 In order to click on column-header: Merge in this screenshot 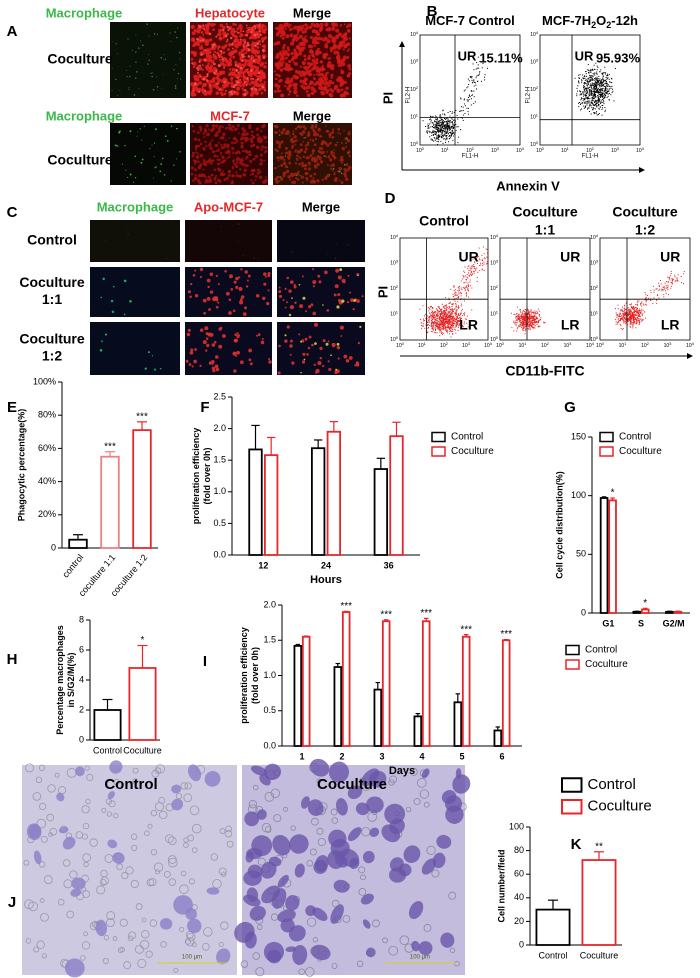, I will do `click(312, 12)`.